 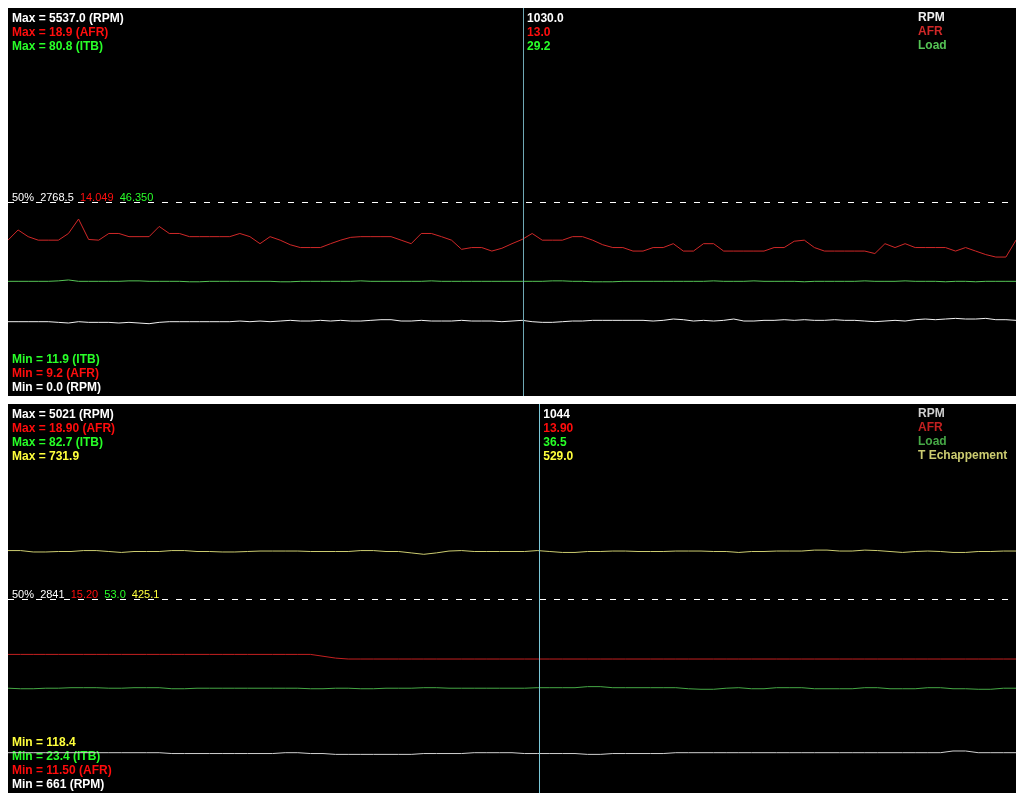 What do you see at coordinates (539, 46) in the screenshot?
I see `annotation: 29.2` at bounding box center [539, 46].